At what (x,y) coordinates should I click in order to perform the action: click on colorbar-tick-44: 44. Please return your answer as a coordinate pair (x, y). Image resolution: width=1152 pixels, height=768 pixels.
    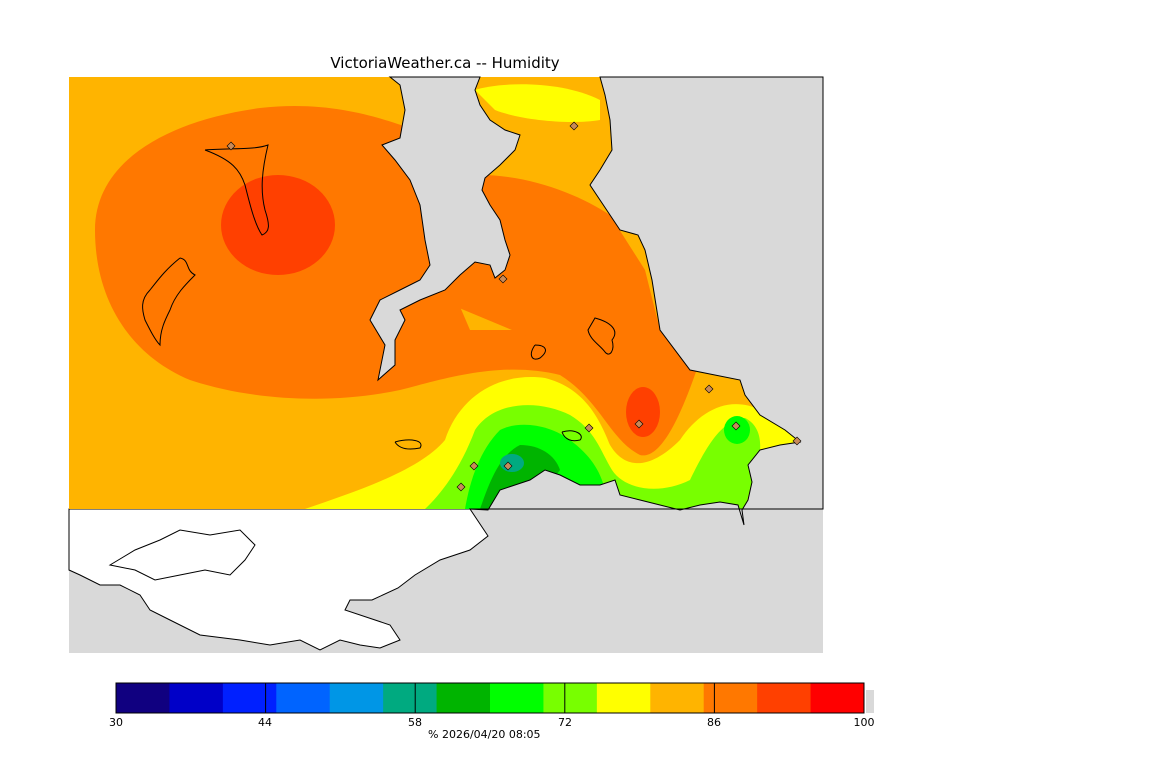
    Looking at the image, I should click on (265, 722).